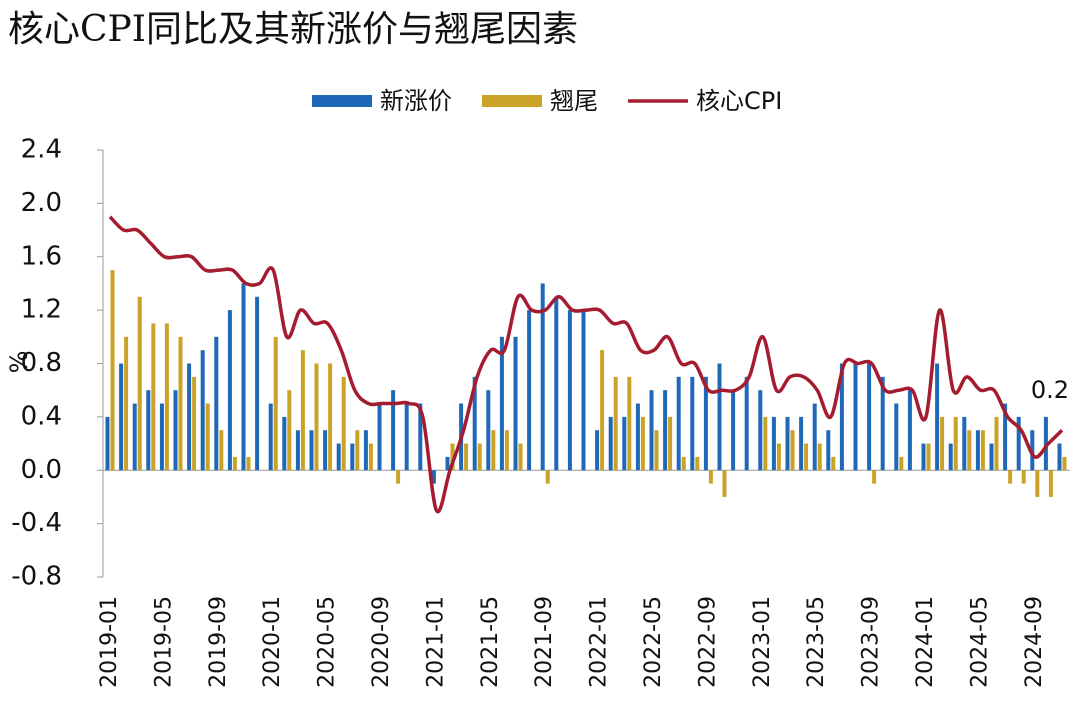 This screenshot has height=723, width=1080. What do you see at coordinates (109, 642) in the screenshot?
I see `x-tick-label: 2019-01` at bounding box center [109, 642].